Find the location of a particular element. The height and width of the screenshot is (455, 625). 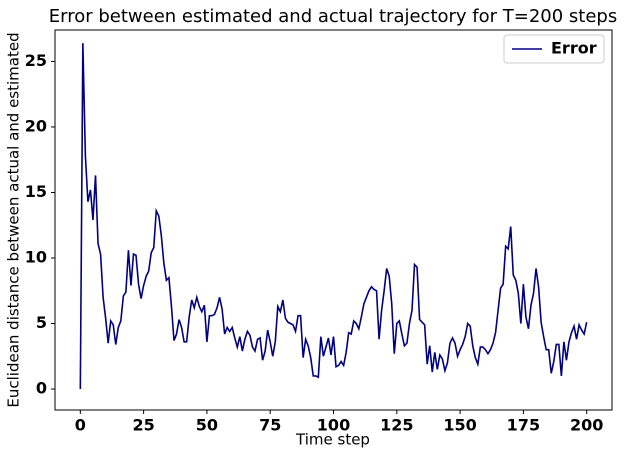

y-tick-label: 20 is located at coordinates (36, 125).